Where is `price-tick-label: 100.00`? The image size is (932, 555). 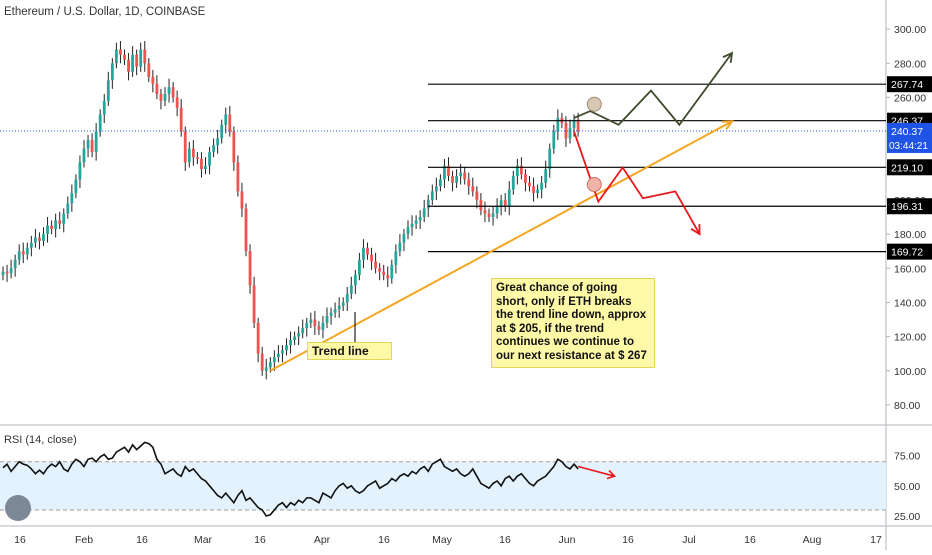
price-tick-label: 100.00 is located at coordinates (910, 372).